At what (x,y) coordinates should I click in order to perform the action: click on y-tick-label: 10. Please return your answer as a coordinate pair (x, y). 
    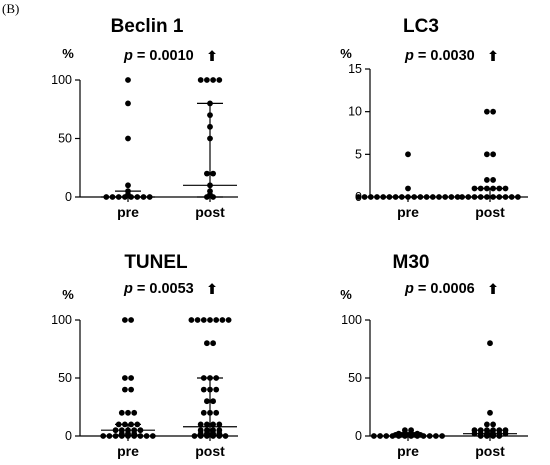
    Looking at the image, I should click on (355, 112).